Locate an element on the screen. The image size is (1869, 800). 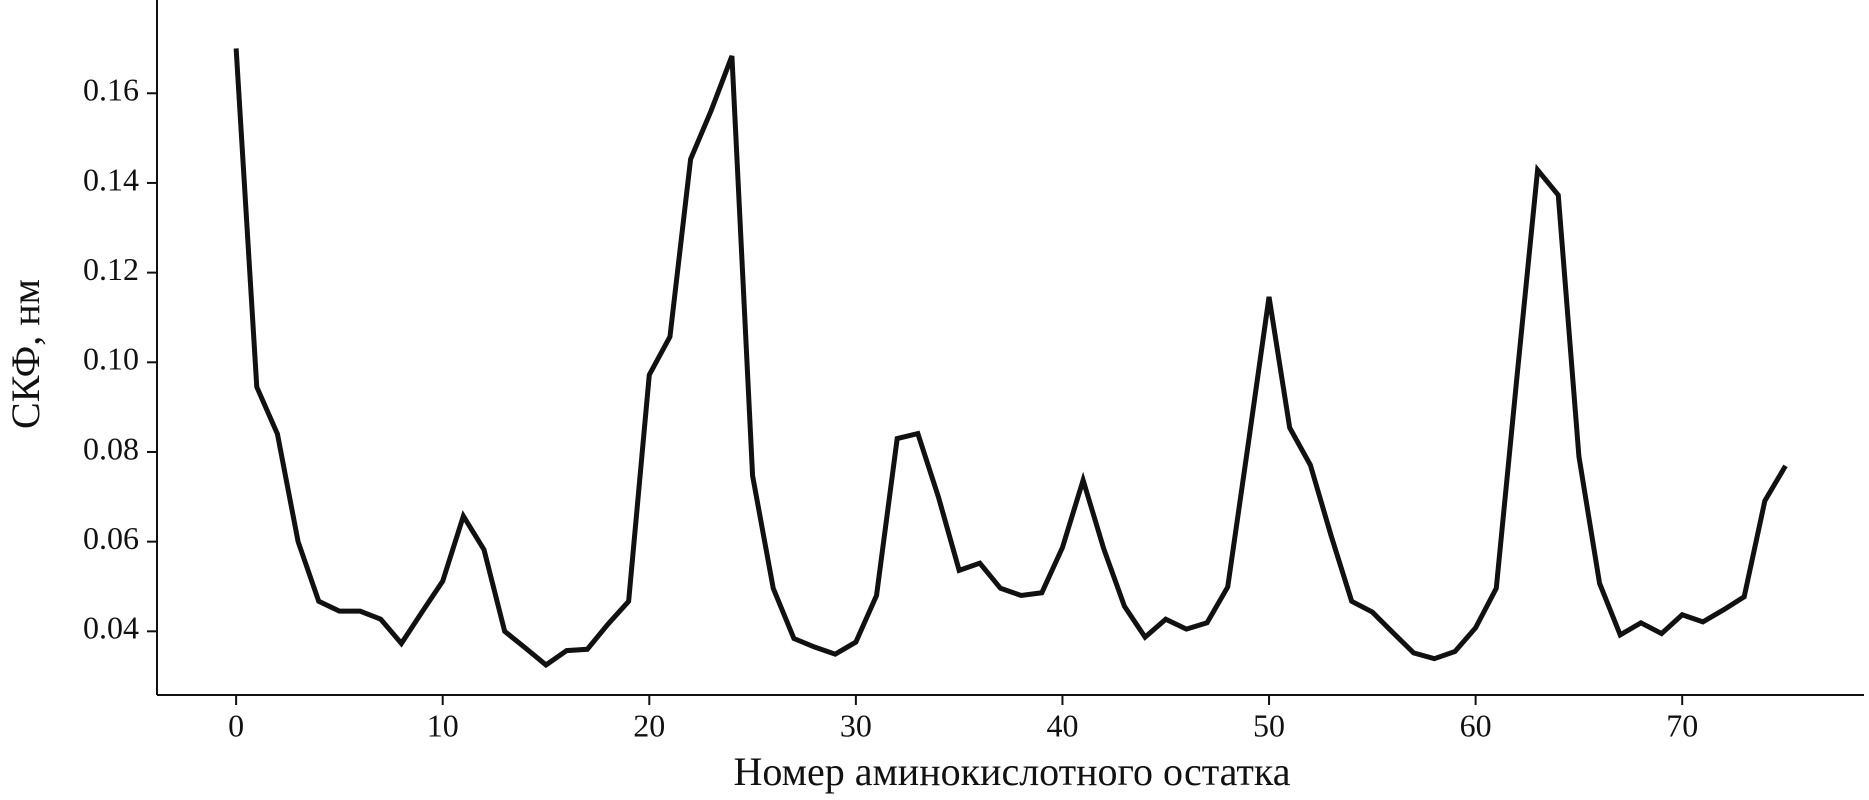
y-tick-label: 0.16 is located at coordinates (111, 90).